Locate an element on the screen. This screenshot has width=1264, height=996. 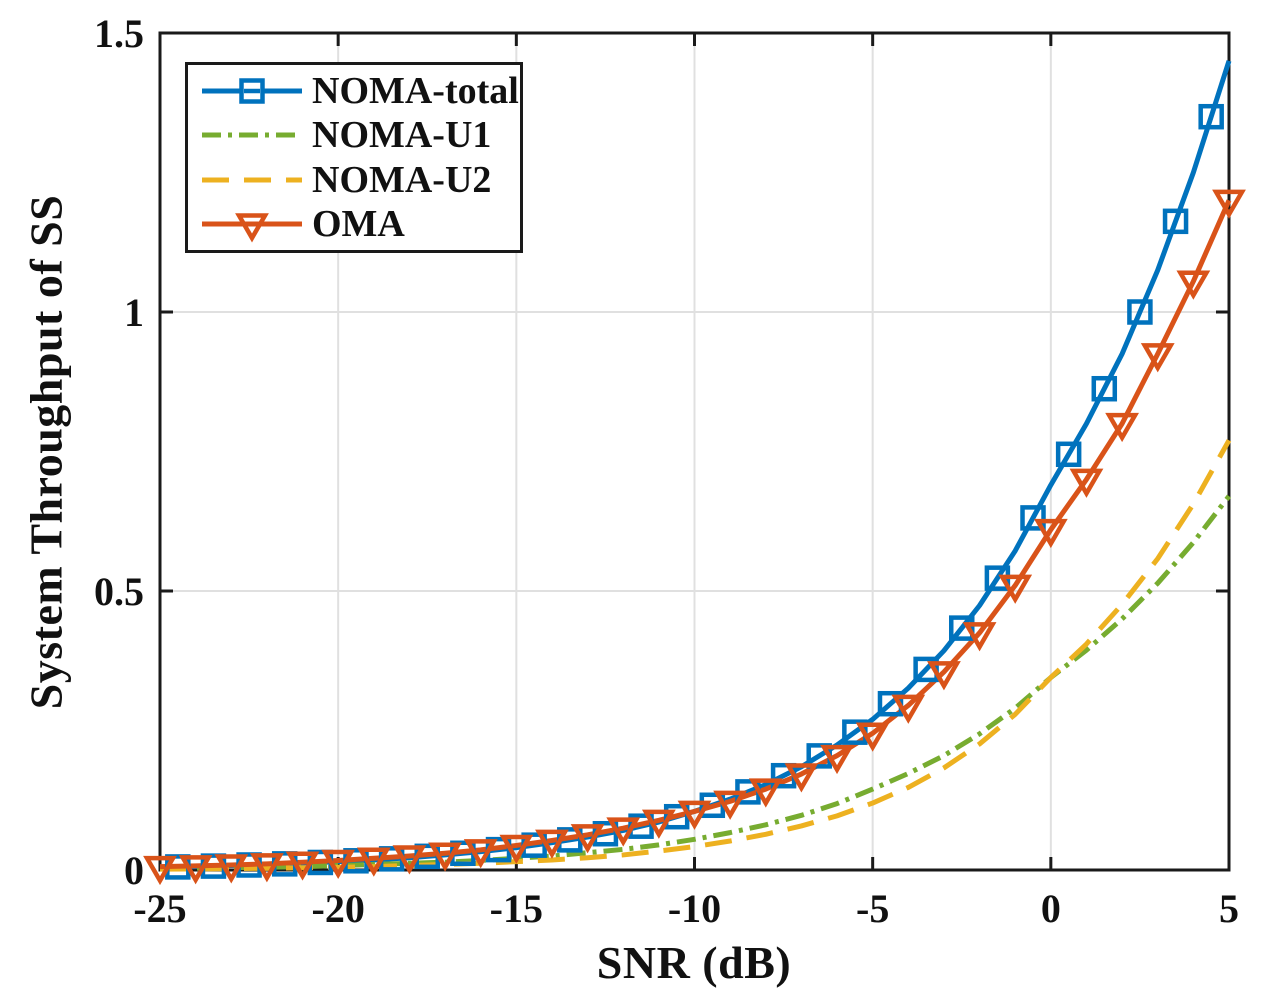
x-axis-label: SNR (dB) is located at coordinates (694, 962).